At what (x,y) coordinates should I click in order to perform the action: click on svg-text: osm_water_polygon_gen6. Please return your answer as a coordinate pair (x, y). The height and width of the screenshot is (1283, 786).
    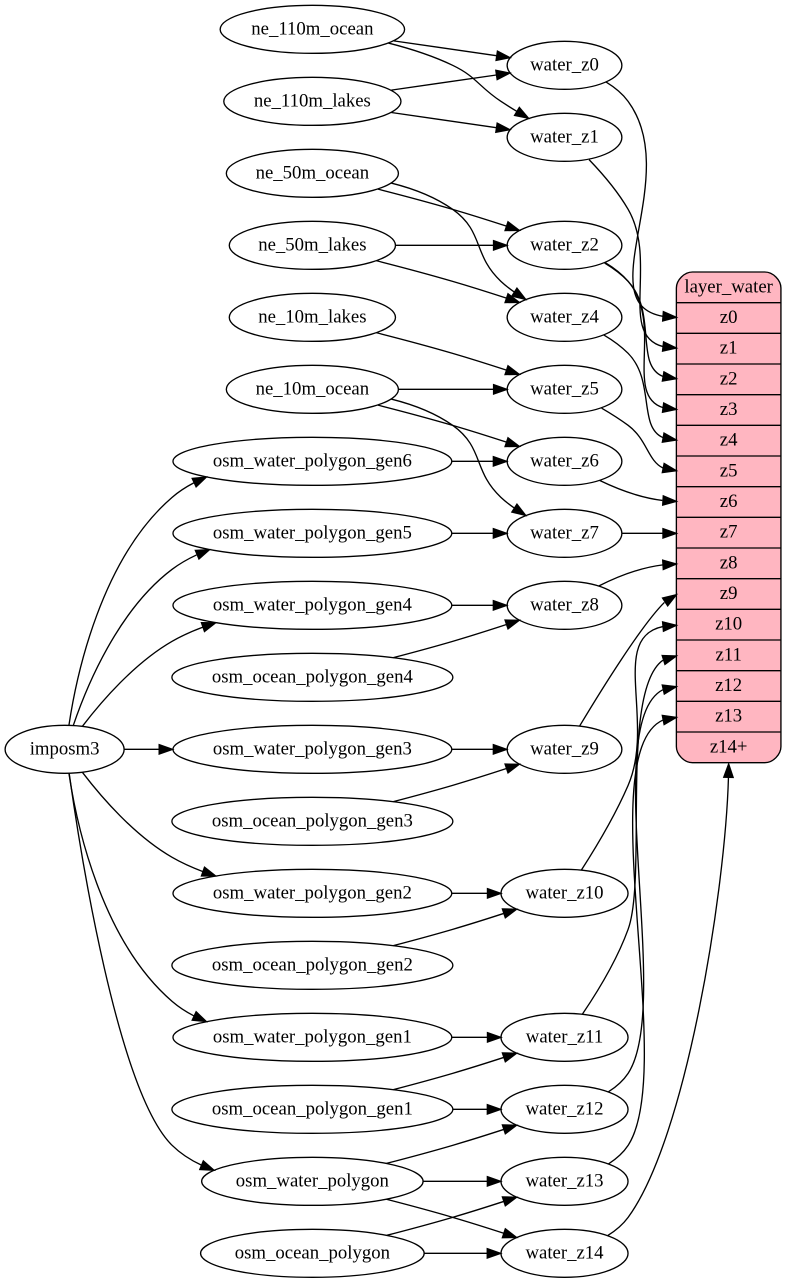
    Looking at the image, I should click on (312, 460).